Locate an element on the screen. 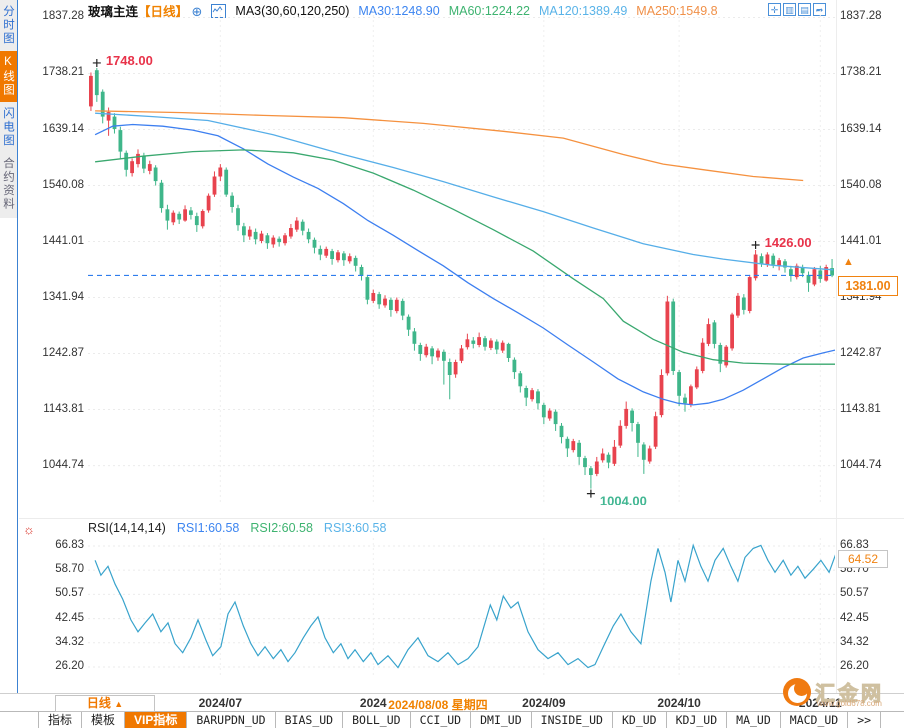 Image resolution: width=904 pixels, height=728 pixels. tab-kd_ud: KD_UD is located at coordinates (640, 720).